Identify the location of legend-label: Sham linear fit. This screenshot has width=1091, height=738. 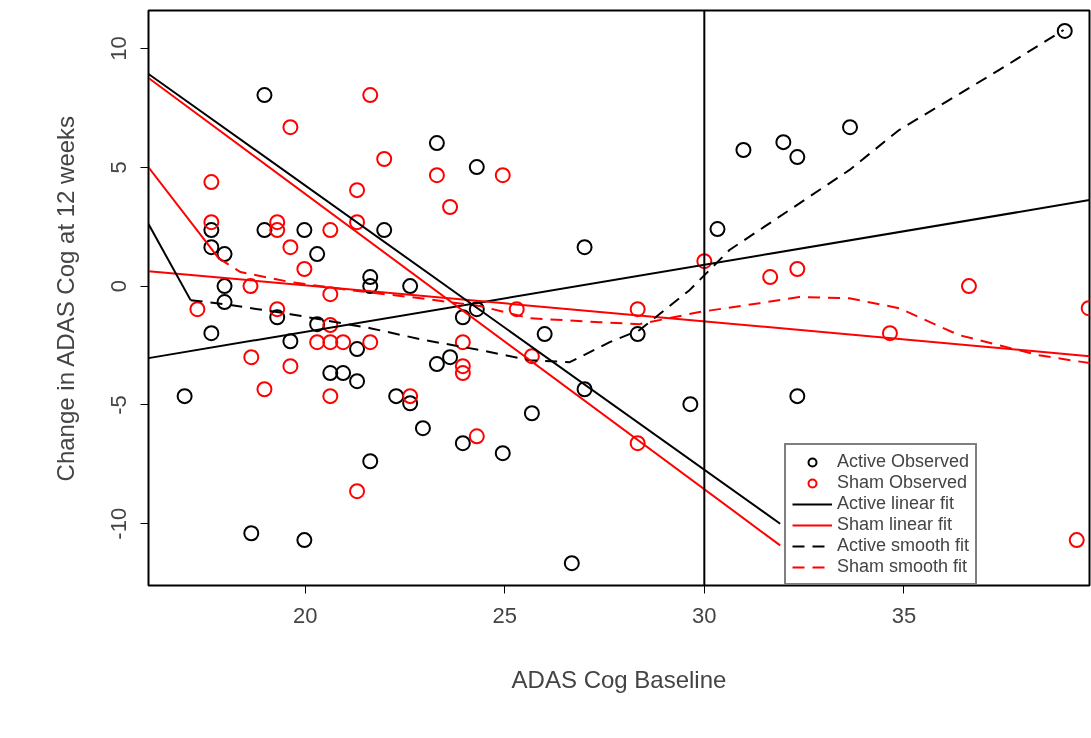
(895, 524).